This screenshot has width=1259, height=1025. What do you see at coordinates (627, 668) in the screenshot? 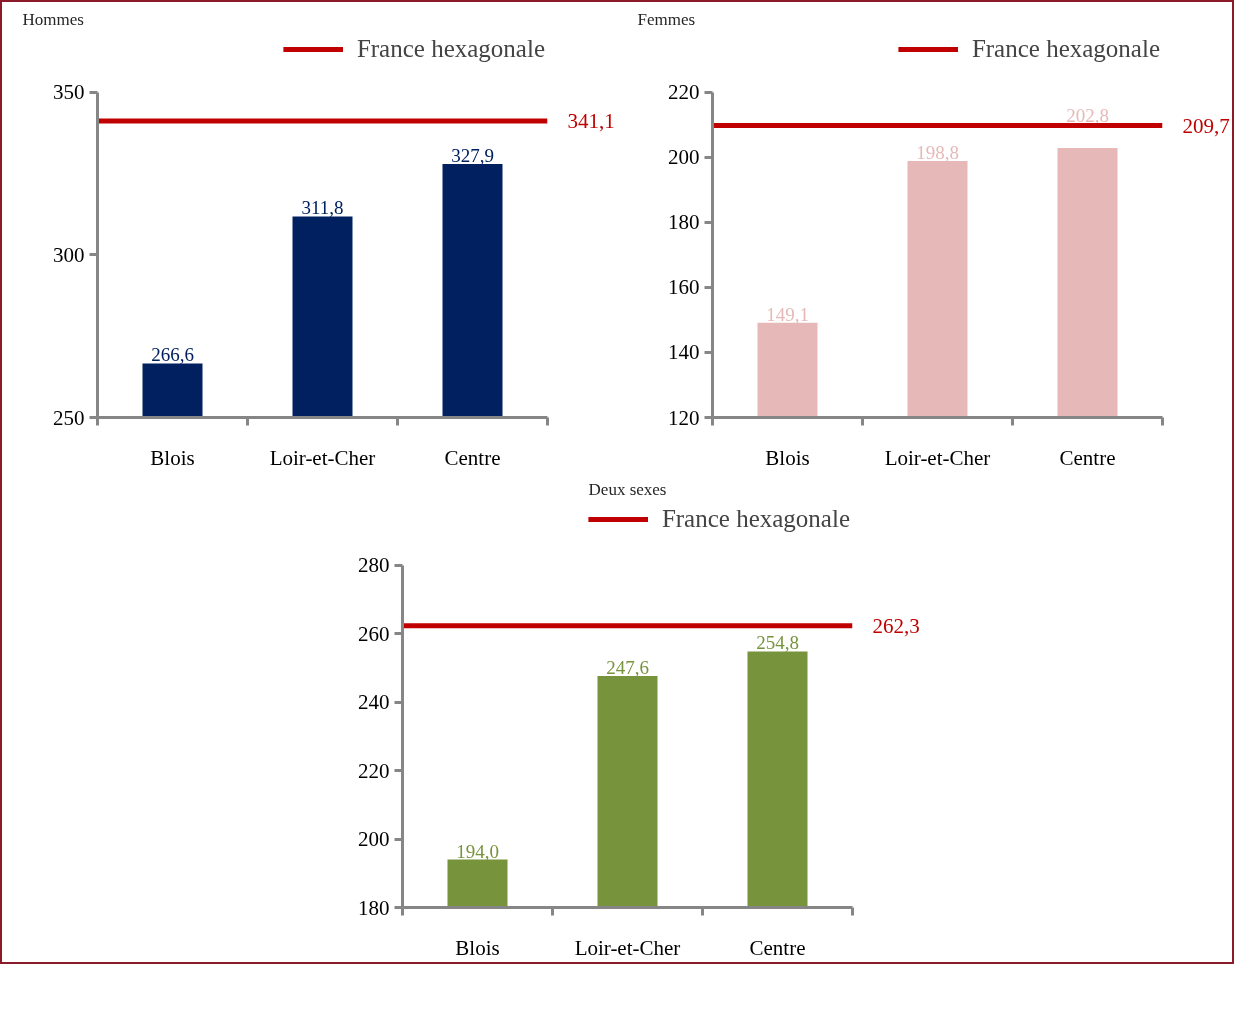
I see `data-label: 247,6` at bounding box center [627, 668].